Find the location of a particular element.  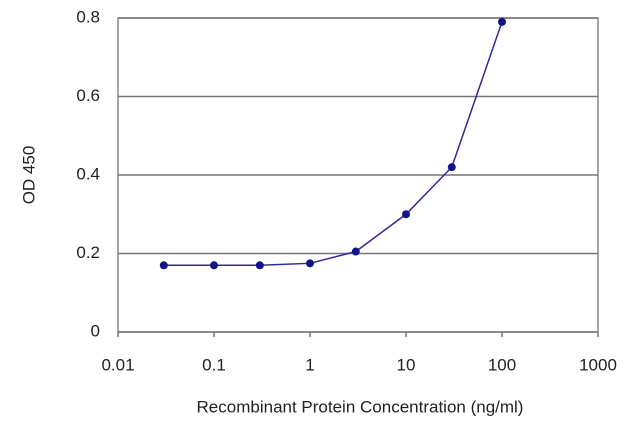

y-tick-label: 0.6 is located at coordinates (88, 95).